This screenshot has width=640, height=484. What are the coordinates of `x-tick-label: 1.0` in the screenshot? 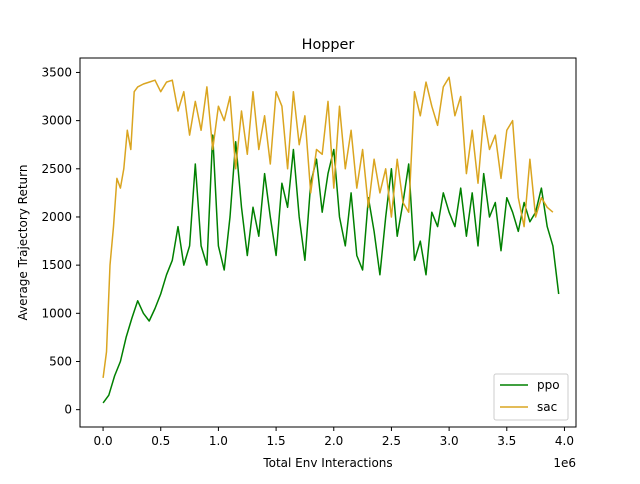 It's located at (218, 441).